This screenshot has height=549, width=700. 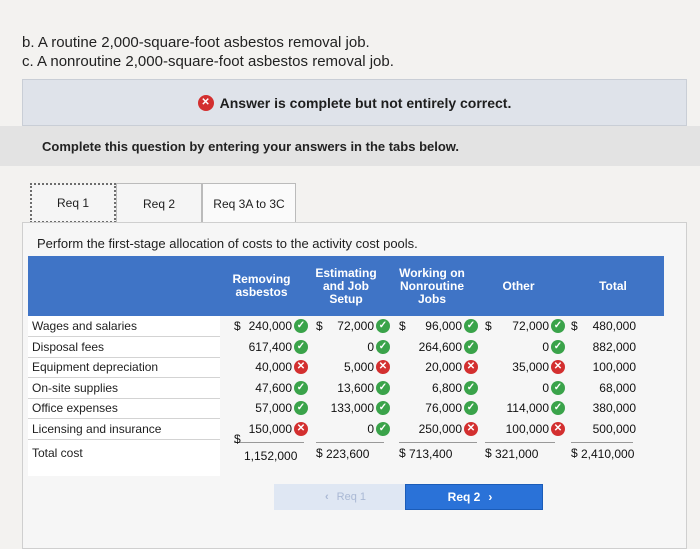 What do you see at coordinates (528, 408) in the screenshot?
I see `amount-input: 114,000` at bounding box center [528, 408].